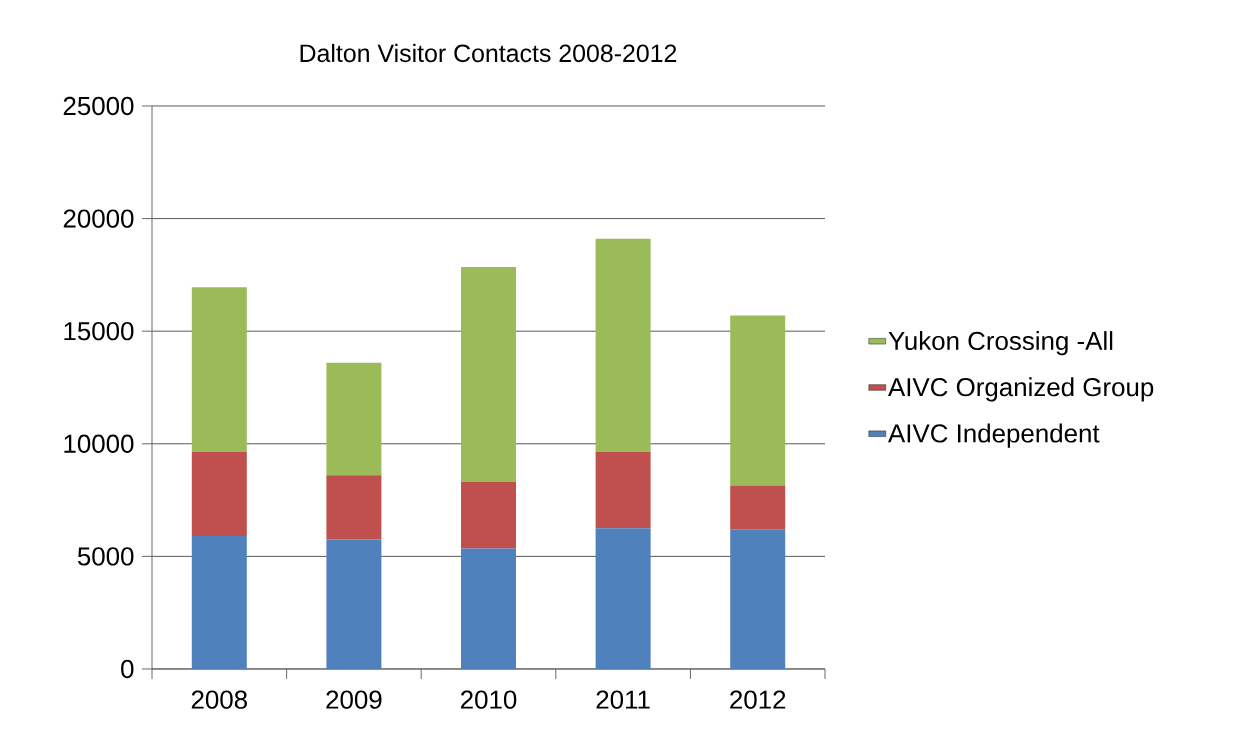 The image size is (1251, 751). What do you see at coordinates (105, 556) in the screenshot?
I see `y-tick-label: 5000` at bounding box center [105, 556].